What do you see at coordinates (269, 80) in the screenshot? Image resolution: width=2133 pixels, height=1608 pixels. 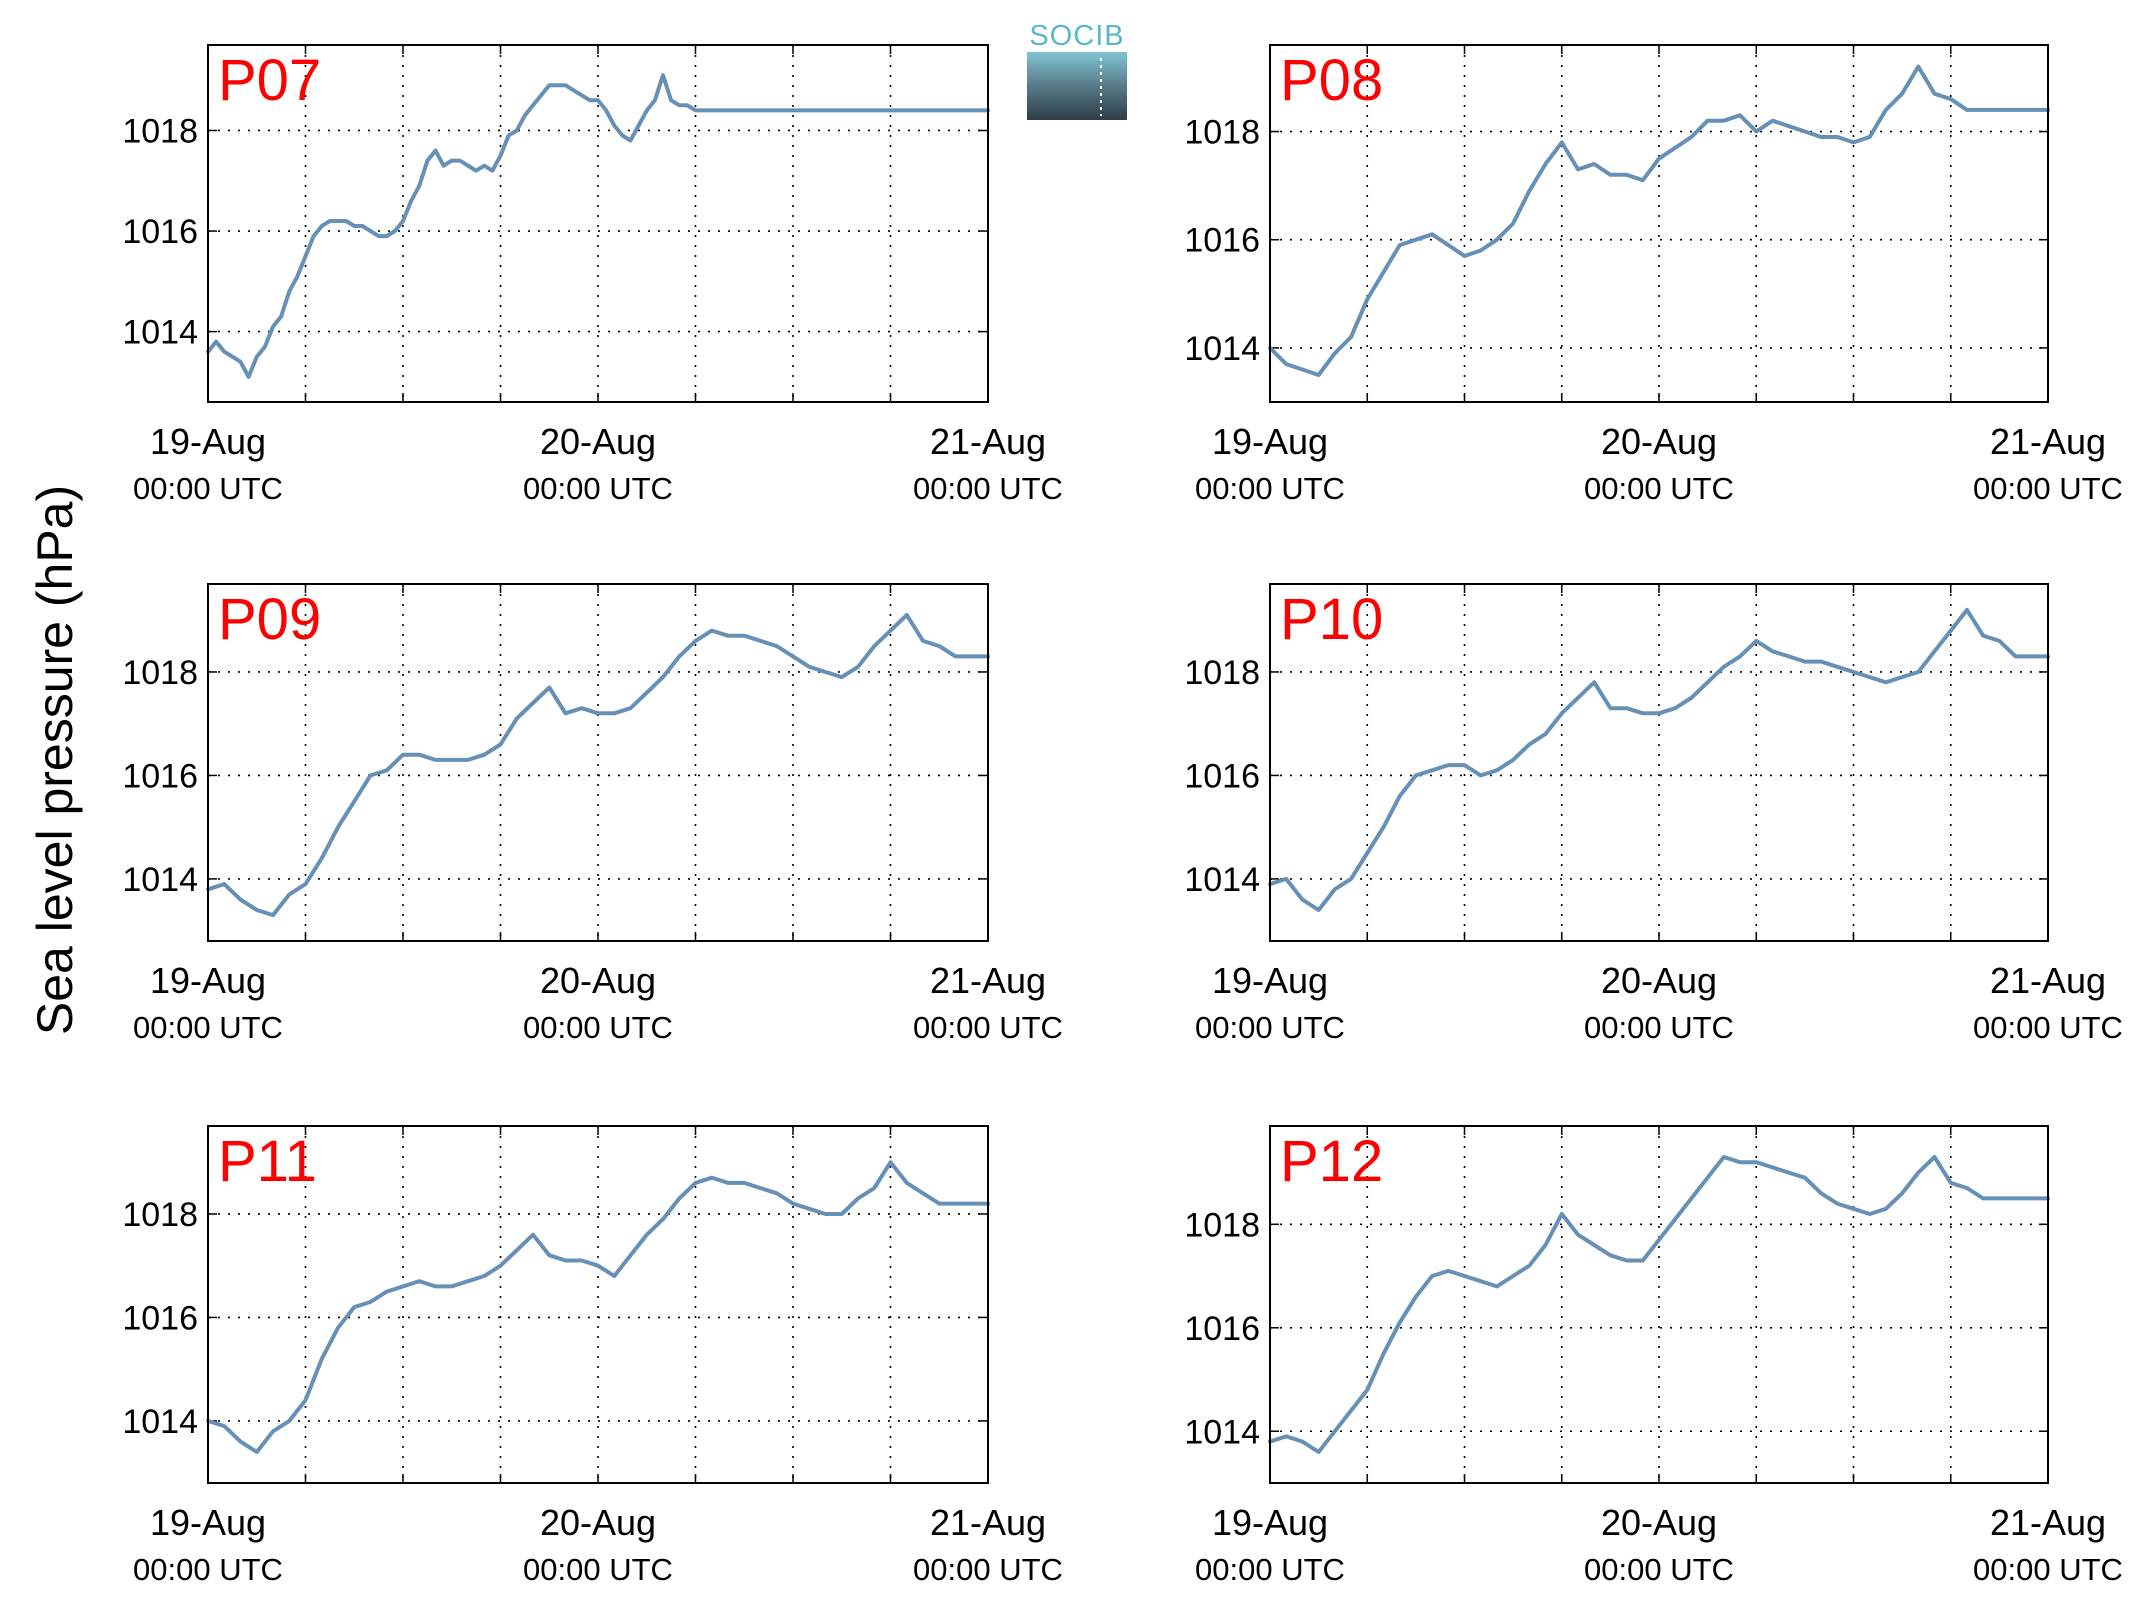 I see `panel-label: P07` at bounding box center [269, 80].